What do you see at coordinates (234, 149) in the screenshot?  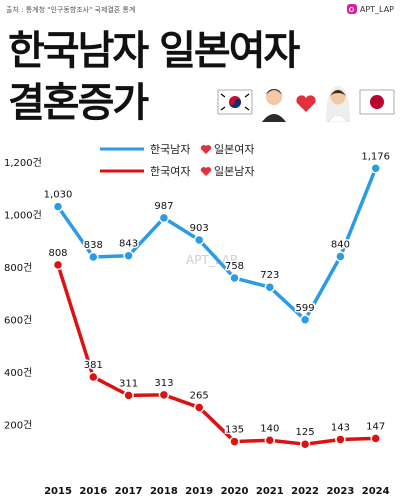 I see `legend-right-1: 일본여자` at bounding box center [234, 149].